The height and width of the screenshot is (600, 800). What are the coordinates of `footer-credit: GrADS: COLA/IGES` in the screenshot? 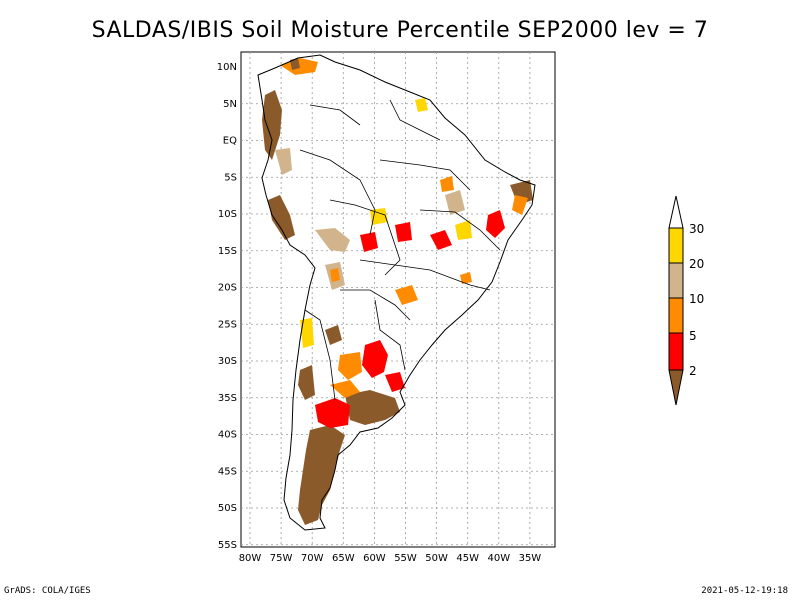 It's located at (47, 591).